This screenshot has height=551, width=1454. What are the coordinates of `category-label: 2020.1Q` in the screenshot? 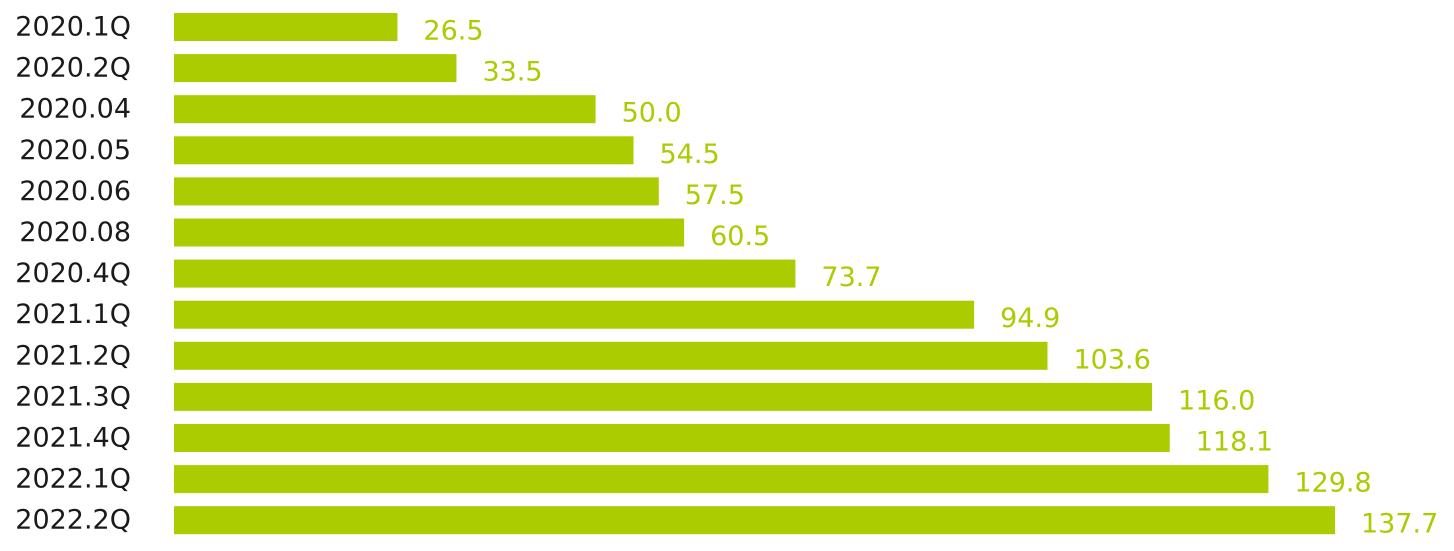 It's located at (73, 27).